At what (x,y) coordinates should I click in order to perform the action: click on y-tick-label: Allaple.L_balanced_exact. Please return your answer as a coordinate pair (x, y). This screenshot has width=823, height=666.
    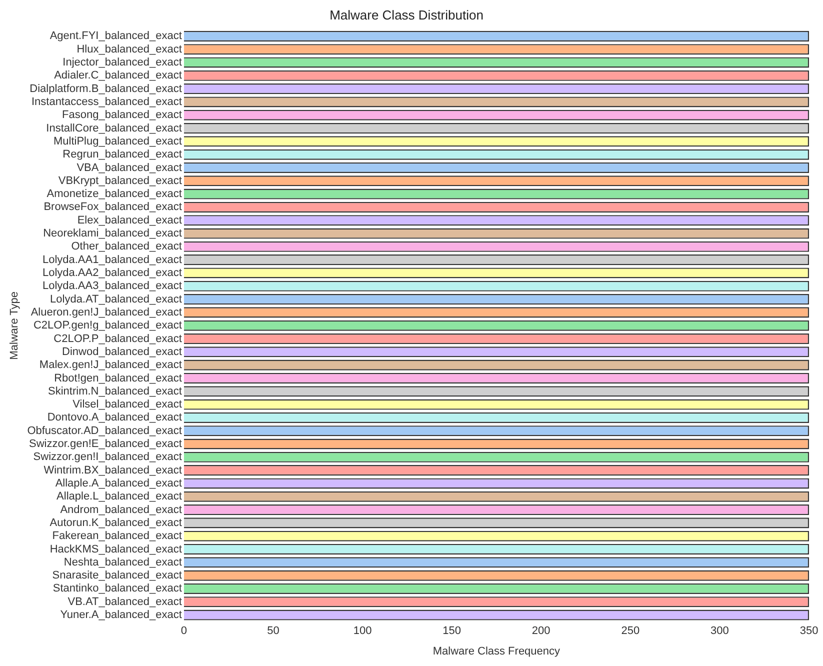
    Looking at the image, I should click on (119, 496).